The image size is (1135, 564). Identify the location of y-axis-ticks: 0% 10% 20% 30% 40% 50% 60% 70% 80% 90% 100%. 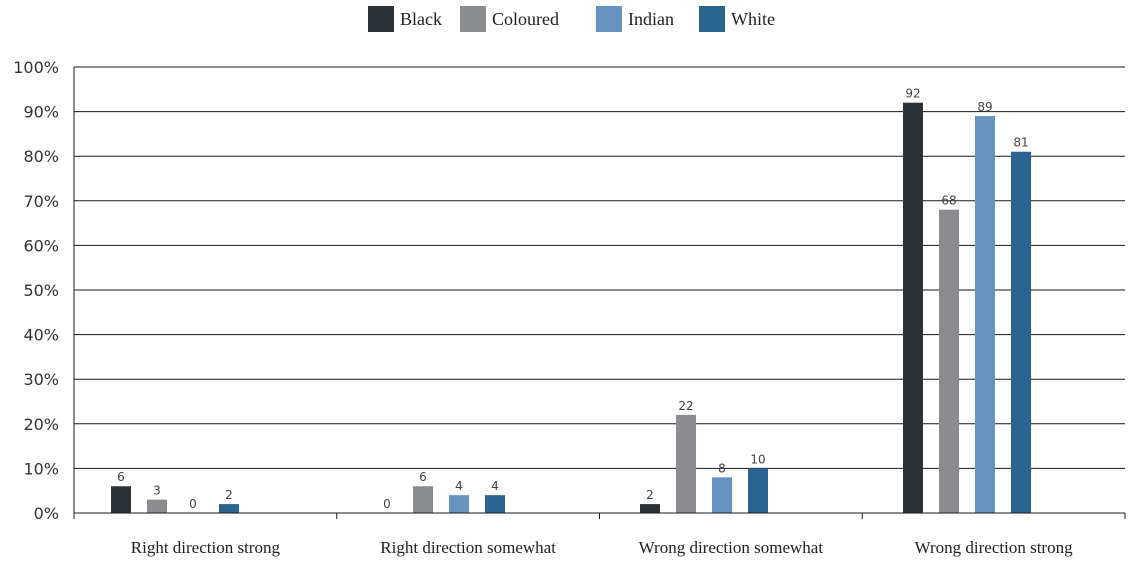
(36, 290).